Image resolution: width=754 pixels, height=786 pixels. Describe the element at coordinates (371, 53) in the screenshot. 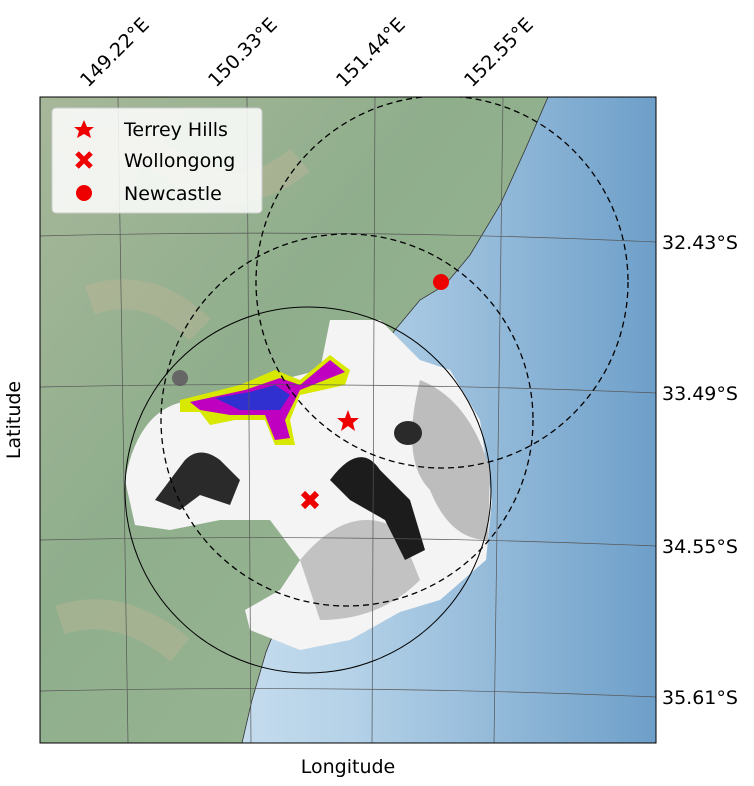

I see `lon-tick-label: 151.44°E` at that location.